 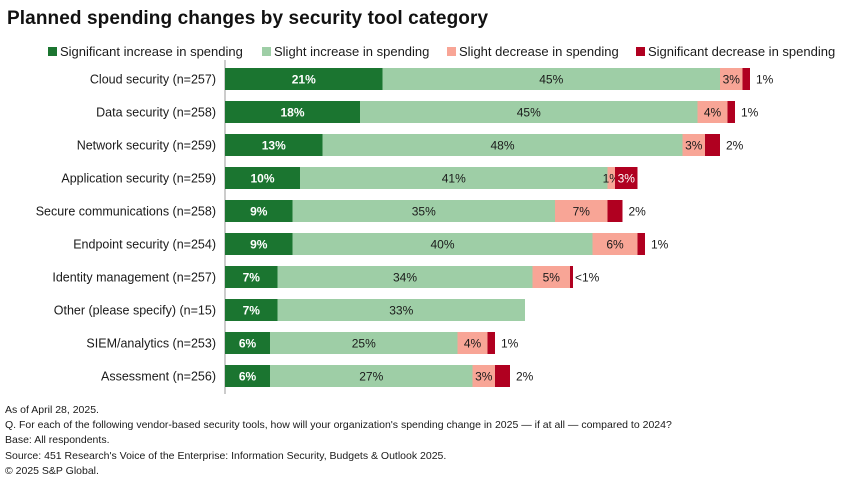 I want to click on legend-item-slight-decrease: Slight decrease in spending, so click(x=533, y=51).